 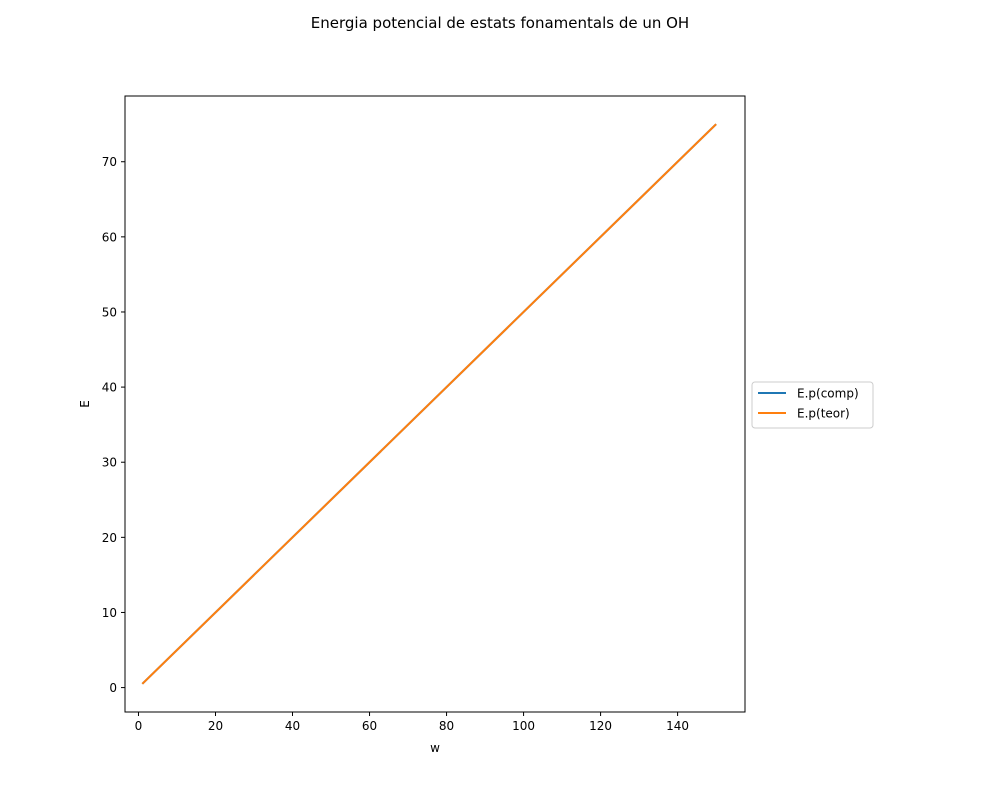 What do you see at coordinates (828, 394) in the screenshot?
I see `legend-label-comp: E.p(comp)` at bounding box center [828, 394].